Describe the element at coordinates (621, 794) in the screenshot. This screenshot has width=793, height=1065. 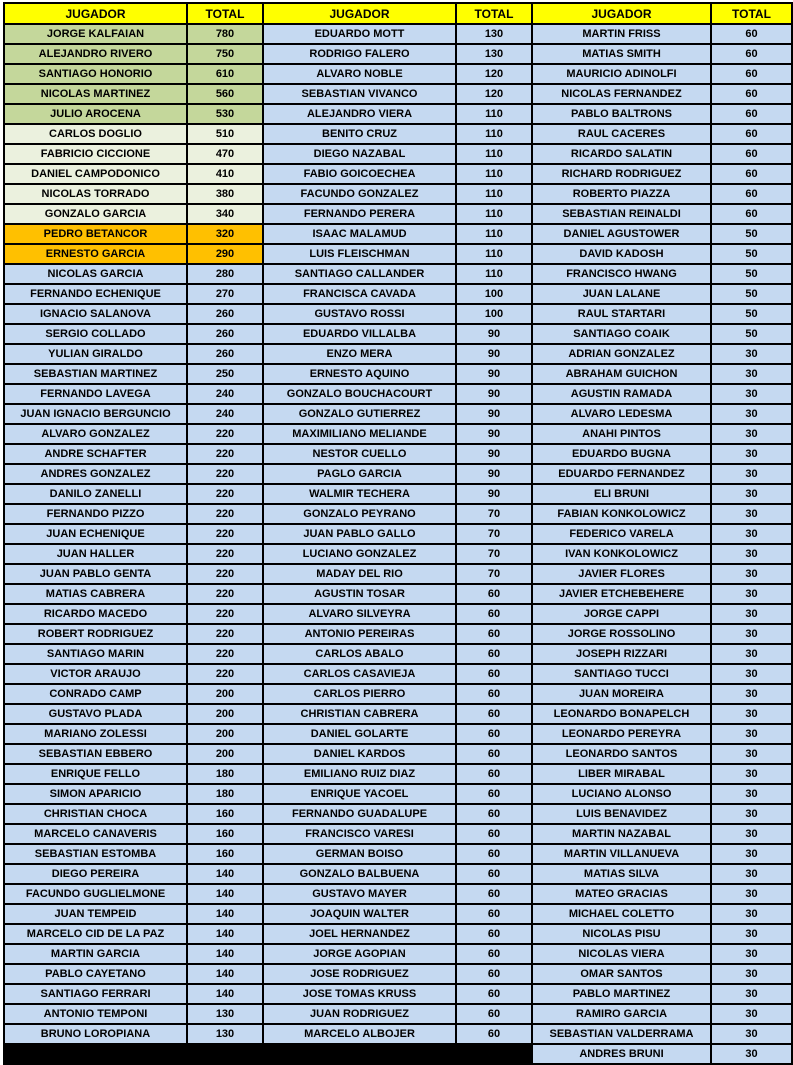
I see `player-name-cell: LUCIANO ALONSO` at that location.